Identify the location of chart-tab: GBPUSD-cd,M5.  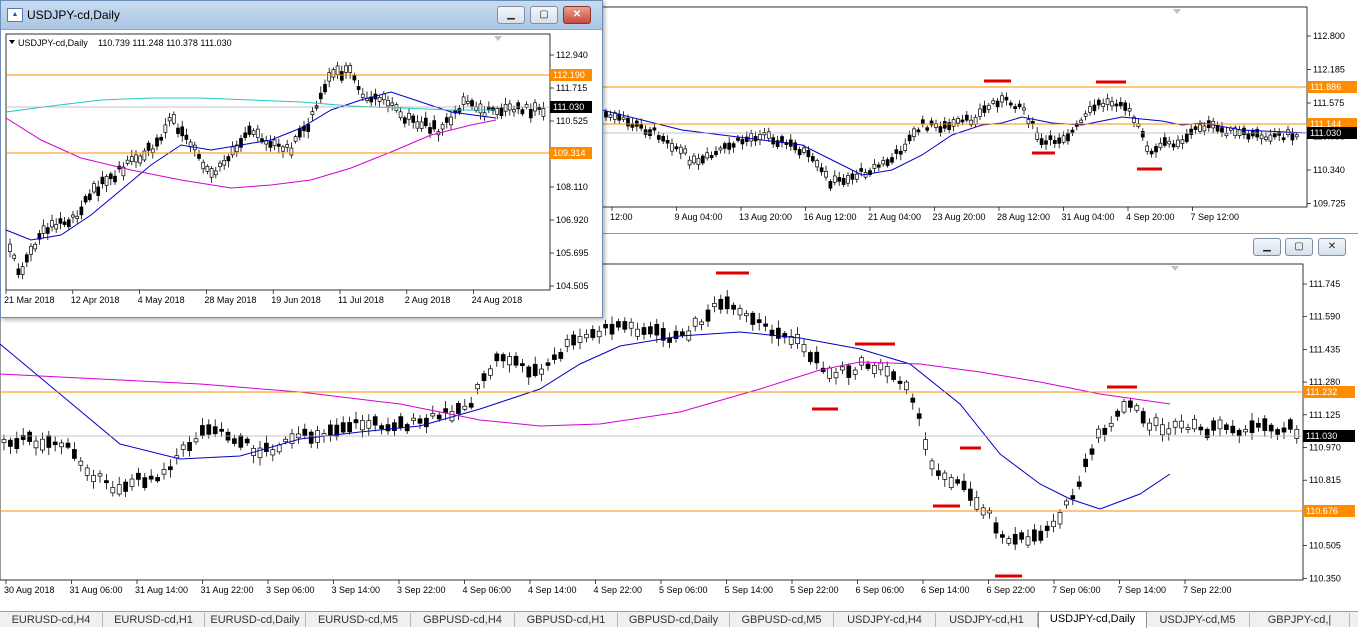
(782, 620).